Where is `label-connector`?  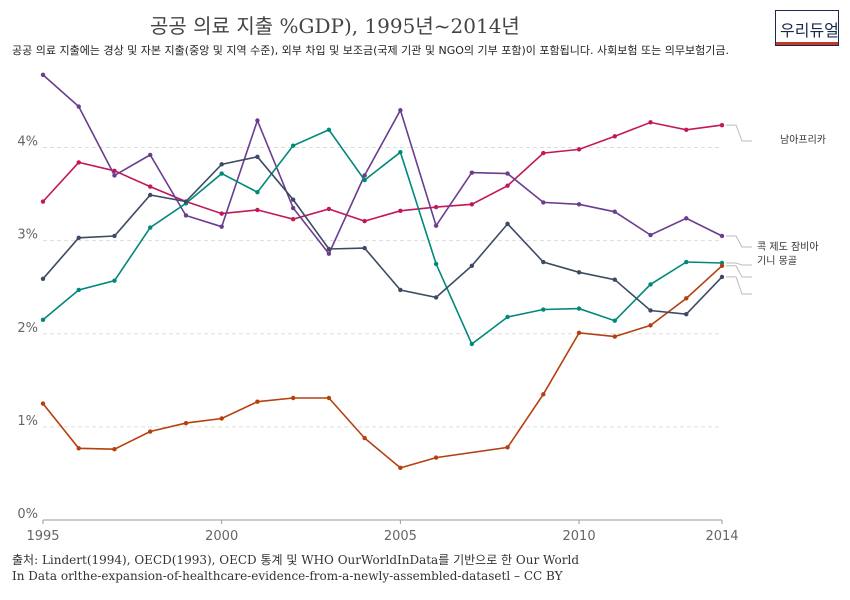 label-connector is located at coordinates (739, 264).